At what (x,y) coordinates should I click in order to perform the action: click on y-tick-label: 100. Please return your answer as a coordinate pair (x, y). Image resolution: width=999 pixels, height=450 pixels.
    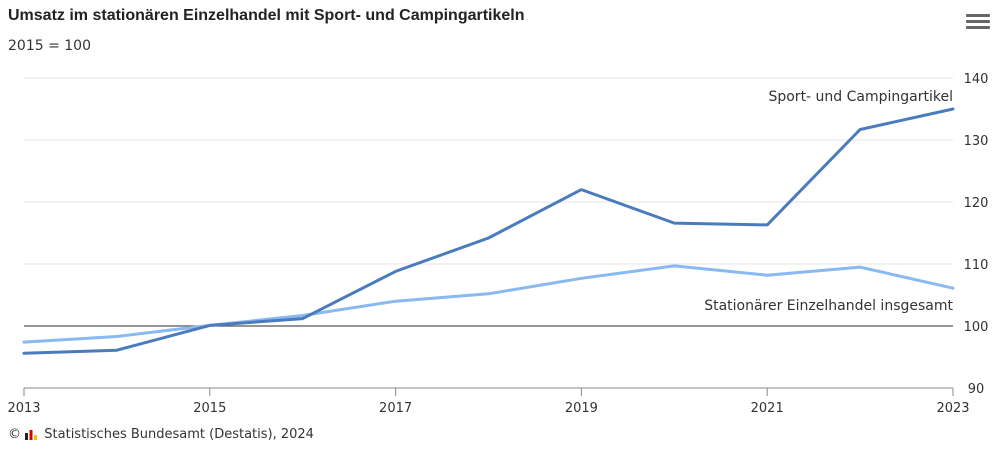
    Looking at the image, I should click on (976, 327).